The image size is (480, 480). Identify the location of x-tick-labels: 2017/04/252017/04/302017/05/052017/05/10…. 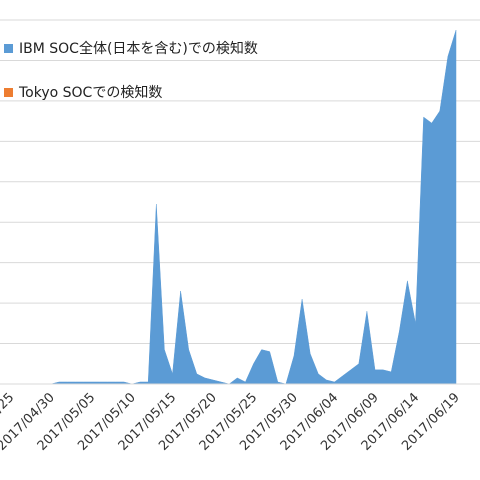
(231, 422).